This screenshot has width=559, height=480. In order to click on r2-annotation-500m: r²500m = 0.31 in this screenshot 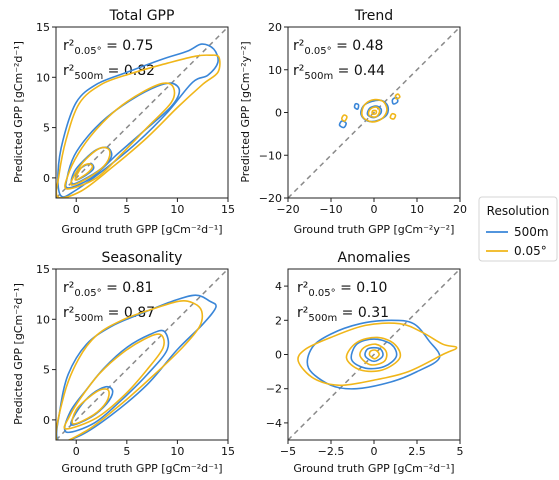, I will do `click(343, 314)`.